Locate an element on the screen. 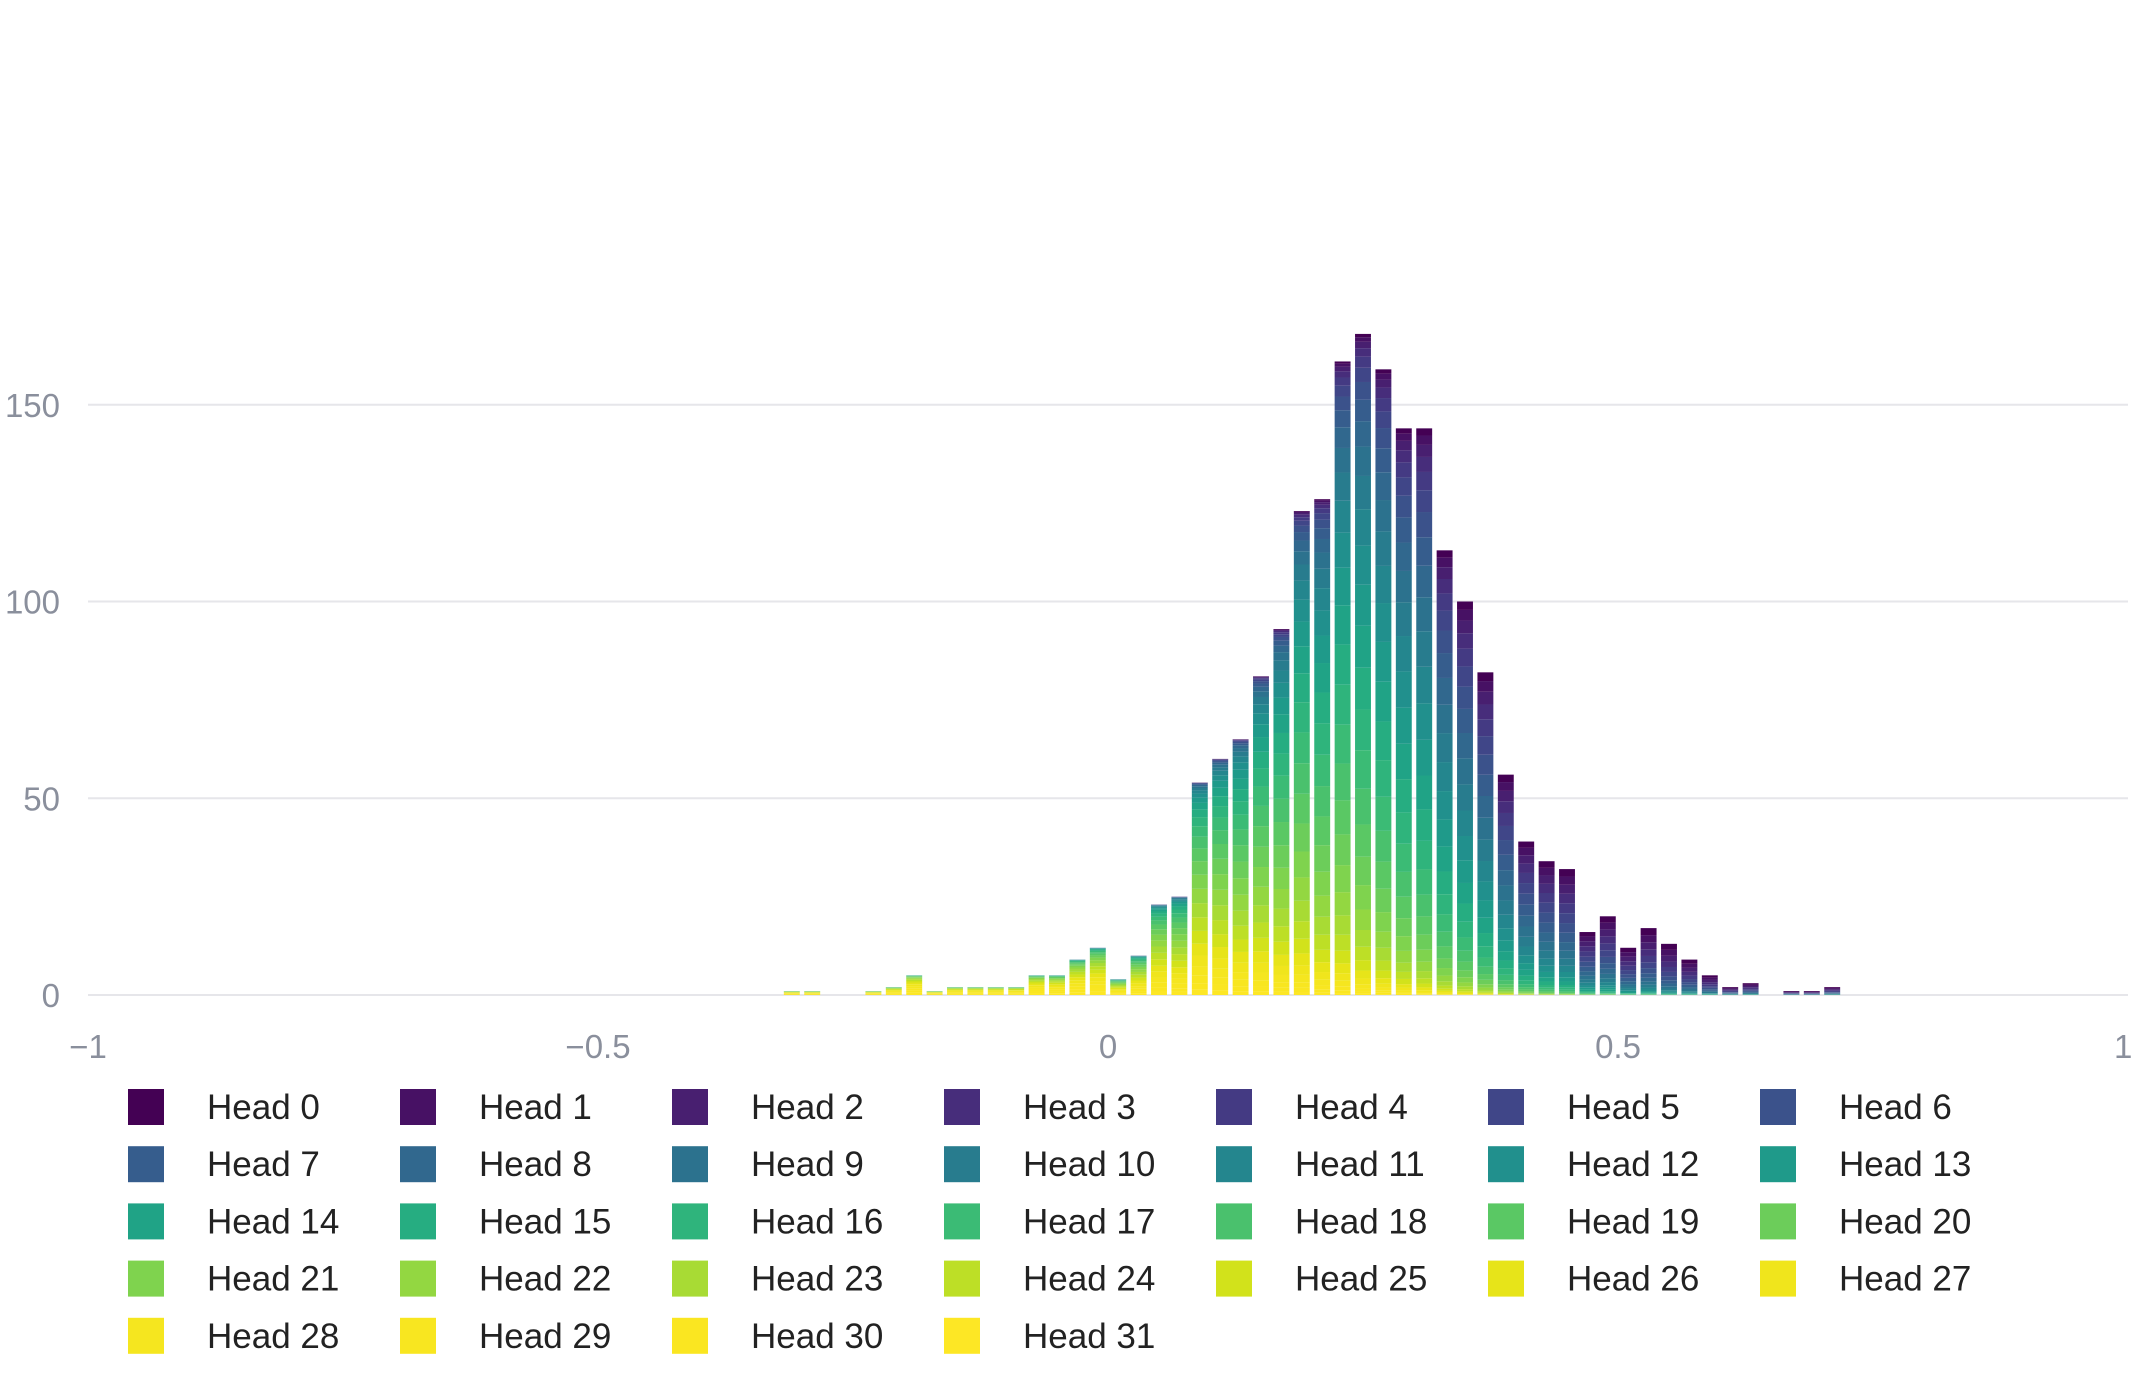  legend-item: Head 2 is located at coordinates (768, 1107).